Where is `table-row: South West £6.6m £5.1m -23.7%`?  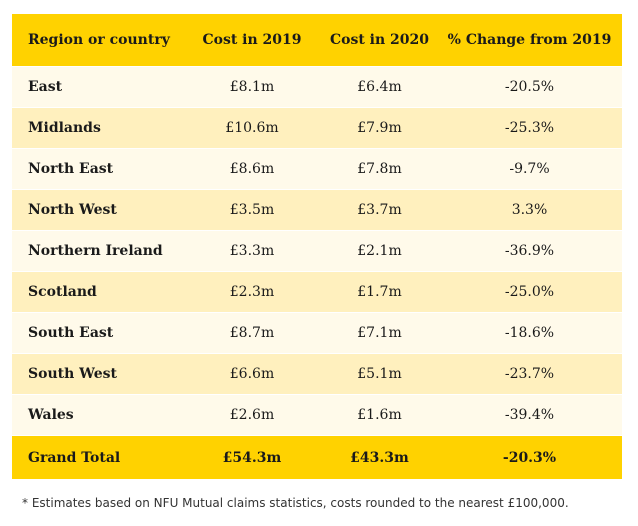 table-row: South West £6.6m £5.1m -23.7% is located at coordinates (317, 373).